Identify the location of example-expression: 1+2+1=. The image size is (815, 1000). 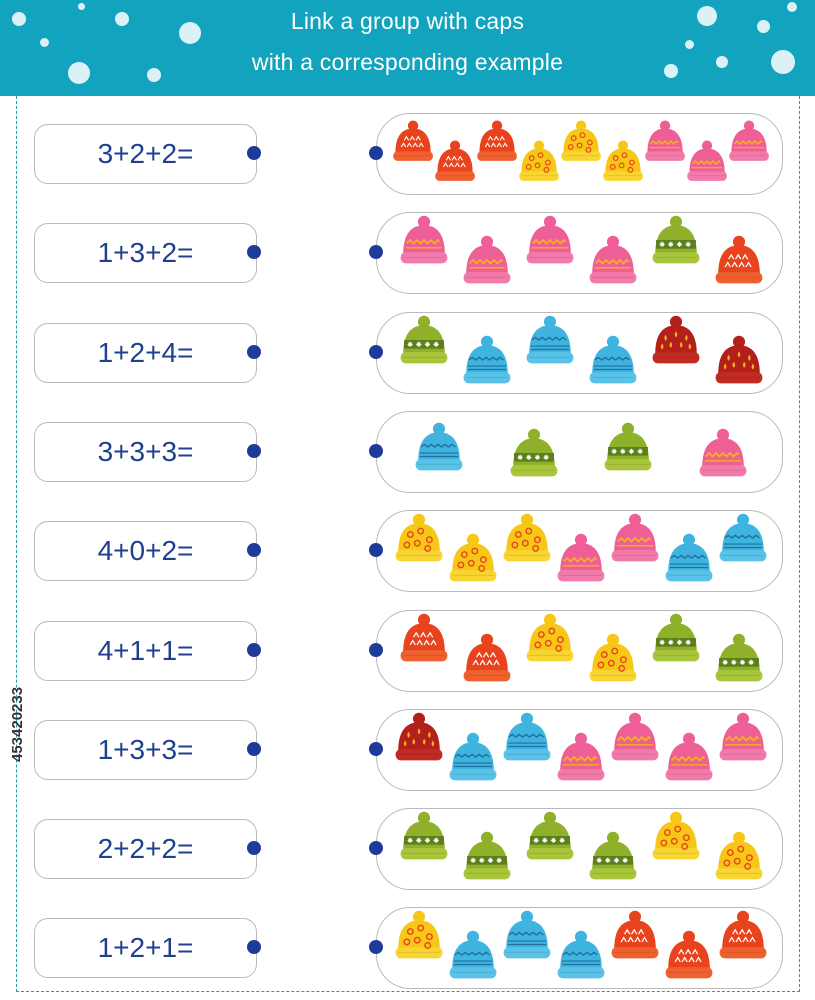
(145, 948).